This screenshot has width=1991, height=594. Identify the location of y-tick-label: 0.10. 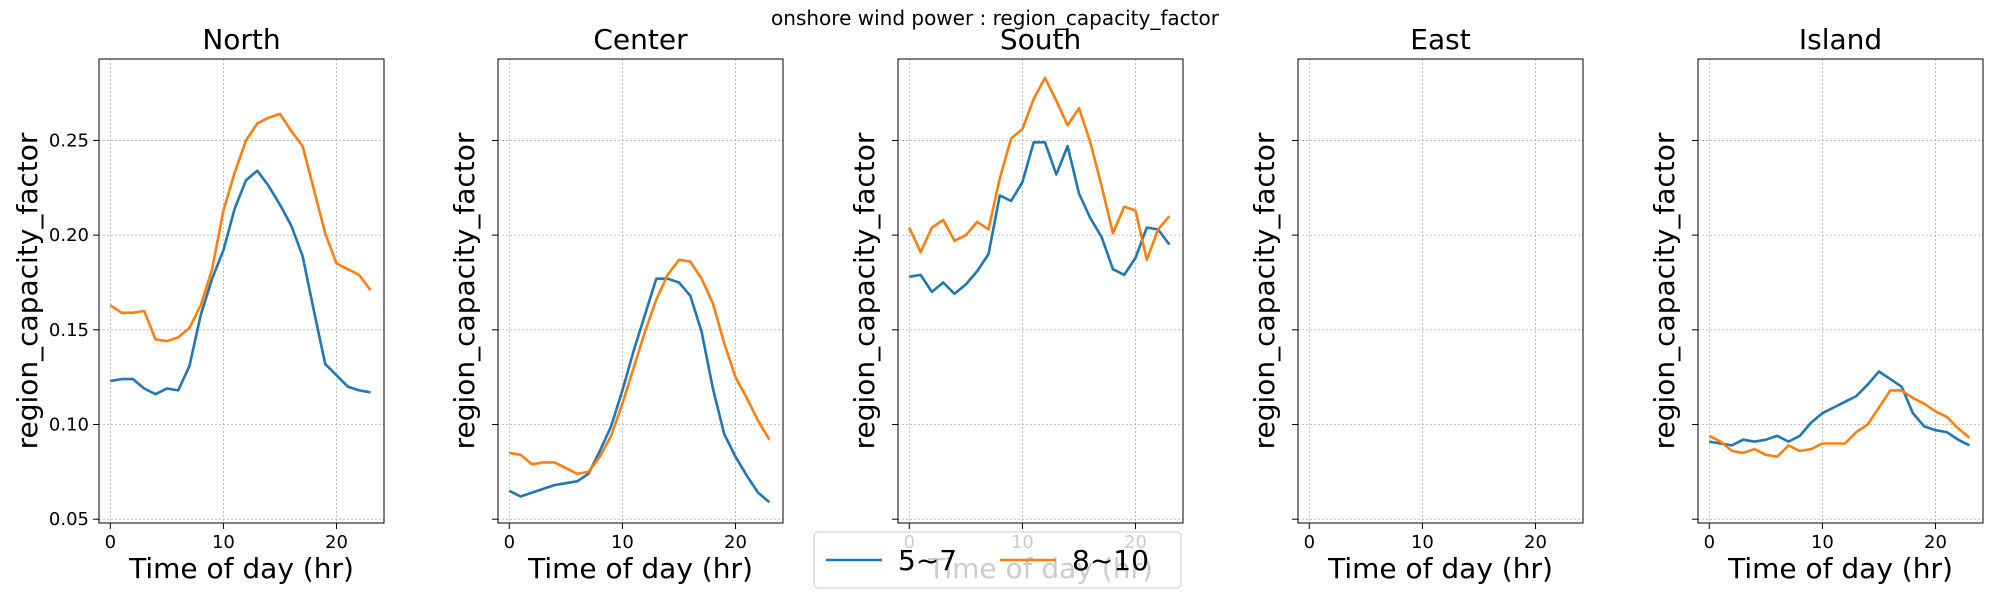
(69, 425).